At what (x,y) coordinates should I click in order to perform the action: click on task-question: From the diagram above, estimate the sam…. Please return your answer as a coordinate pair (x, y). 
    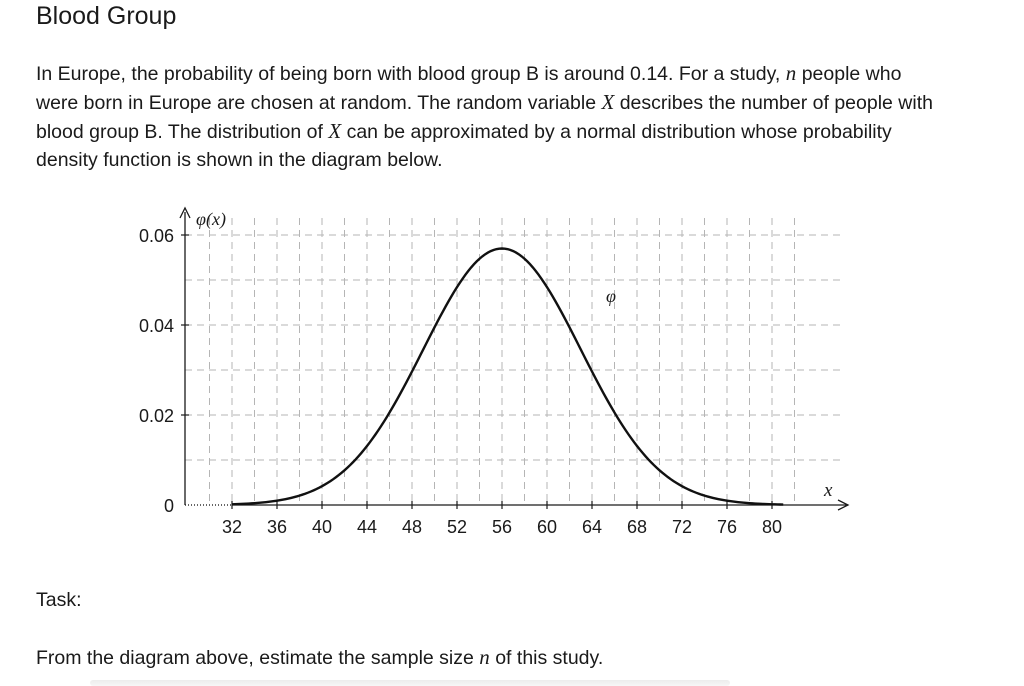
    Looking at the image, I should click on (319, 657).